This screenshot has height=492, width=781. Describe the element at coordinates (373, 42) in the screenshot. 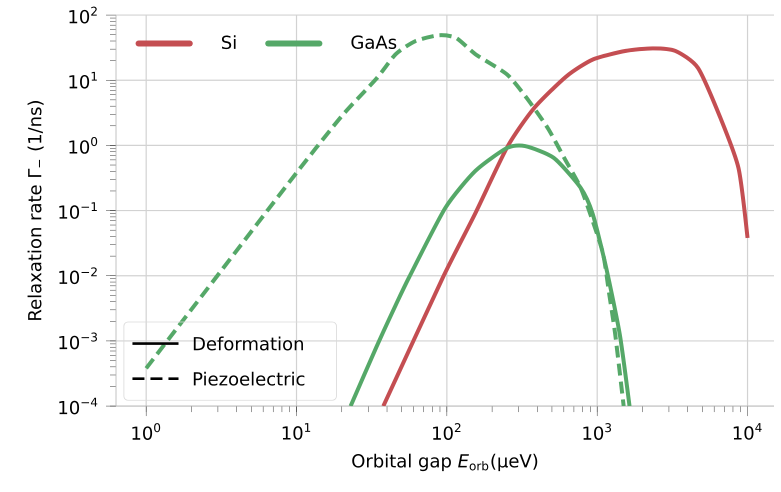

I see `legend-label: GaAs` at that location.